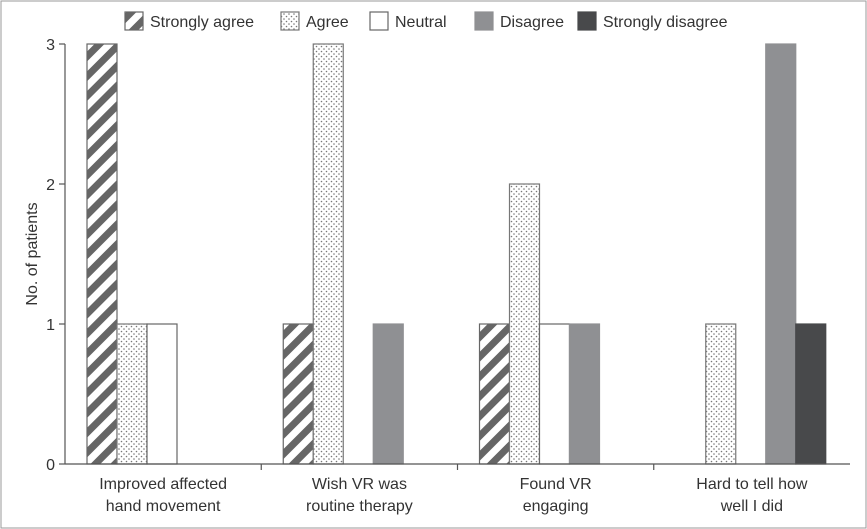  What do you see at coordinates (532, 22) in the screenshot?
I see `legend-label: Disagree` at bounding box center [532, 22].